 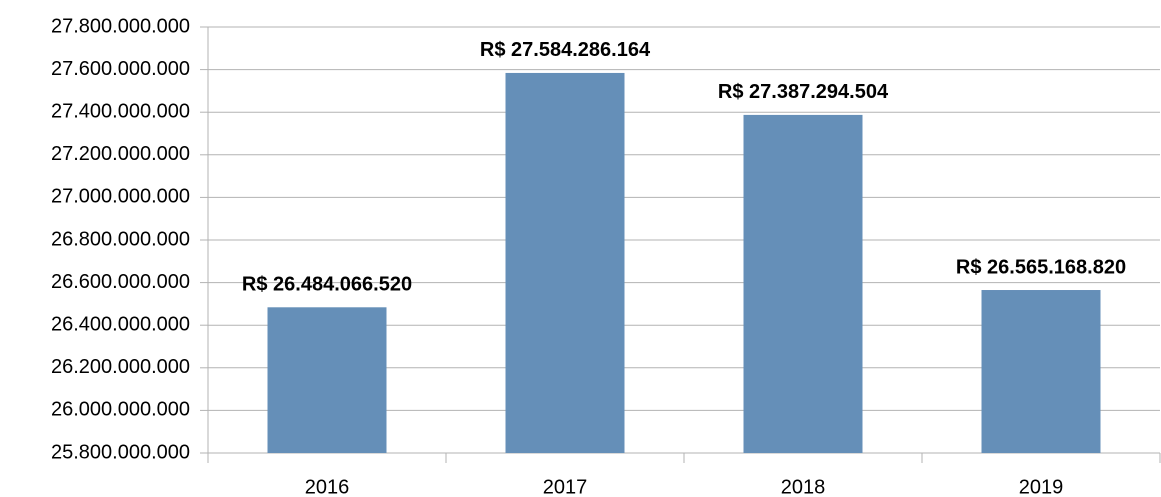 What do you see at coordinates (120, 69) in the screenshot?
I see `y-tick-label: 27.600.000.000` at bounding box center [120, 69].